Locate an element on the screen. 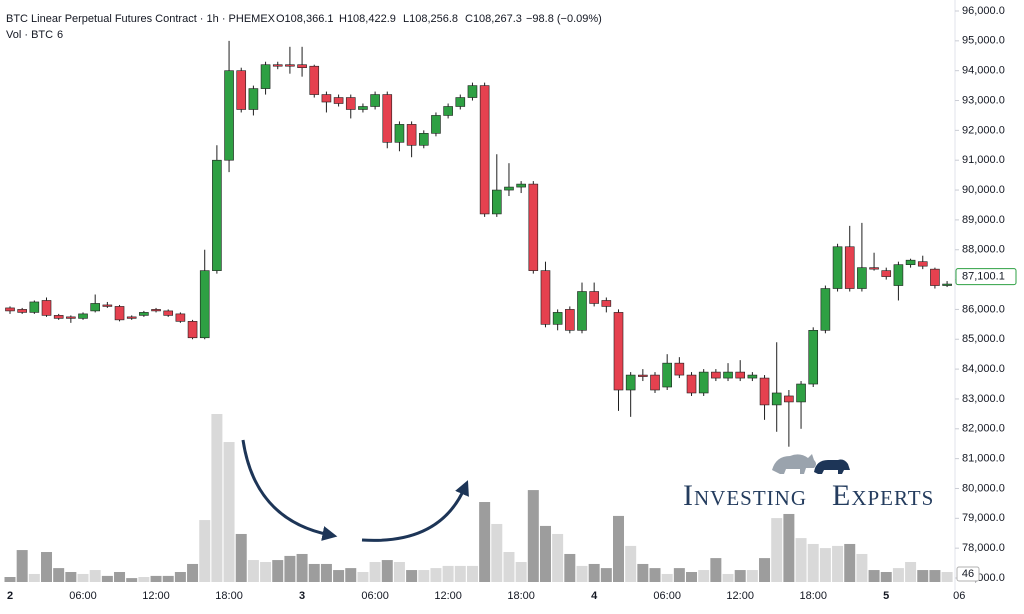 This screenshot has height=614, width=1024. ohlc-label: O108,366.1 is located at coordinates (305, 19).